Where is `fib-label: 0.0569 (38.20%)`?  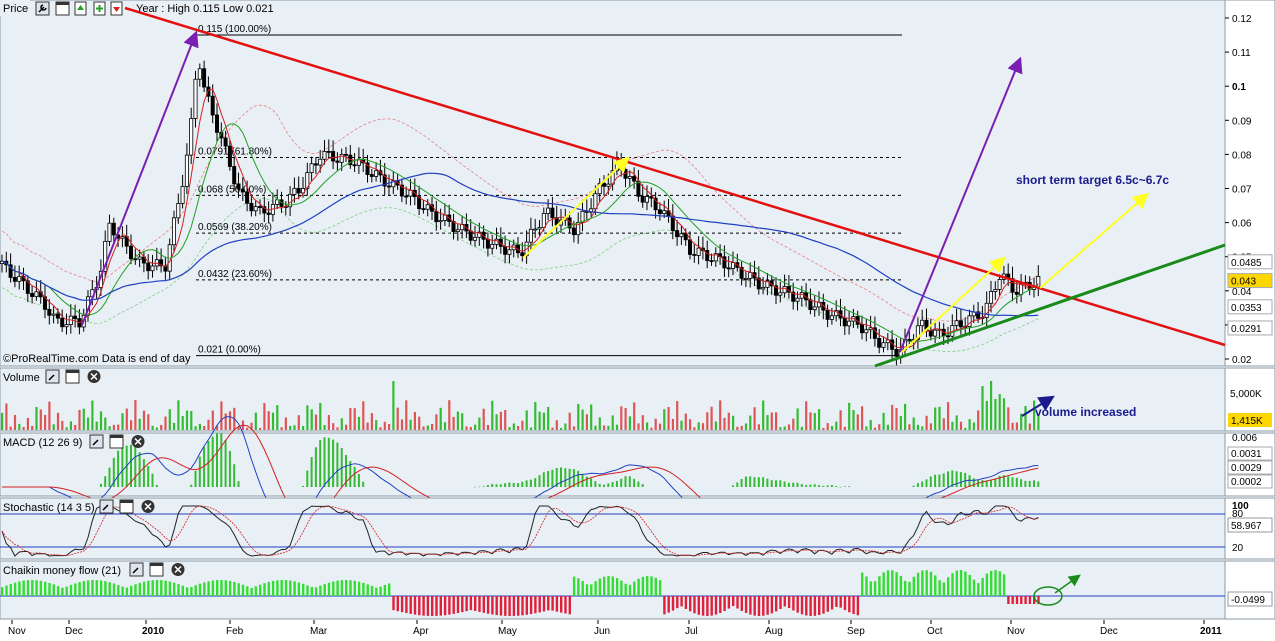 fib-label: 0.0569 (38.20%) is located at coordinates (235, 227).